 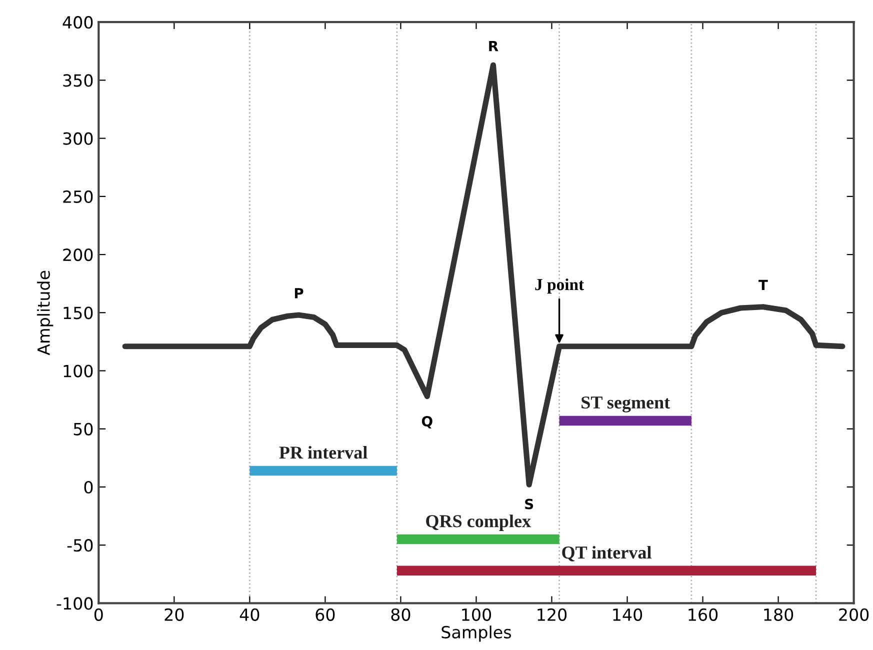 I want to click on annotation: Q, so click(x=427, y=422).